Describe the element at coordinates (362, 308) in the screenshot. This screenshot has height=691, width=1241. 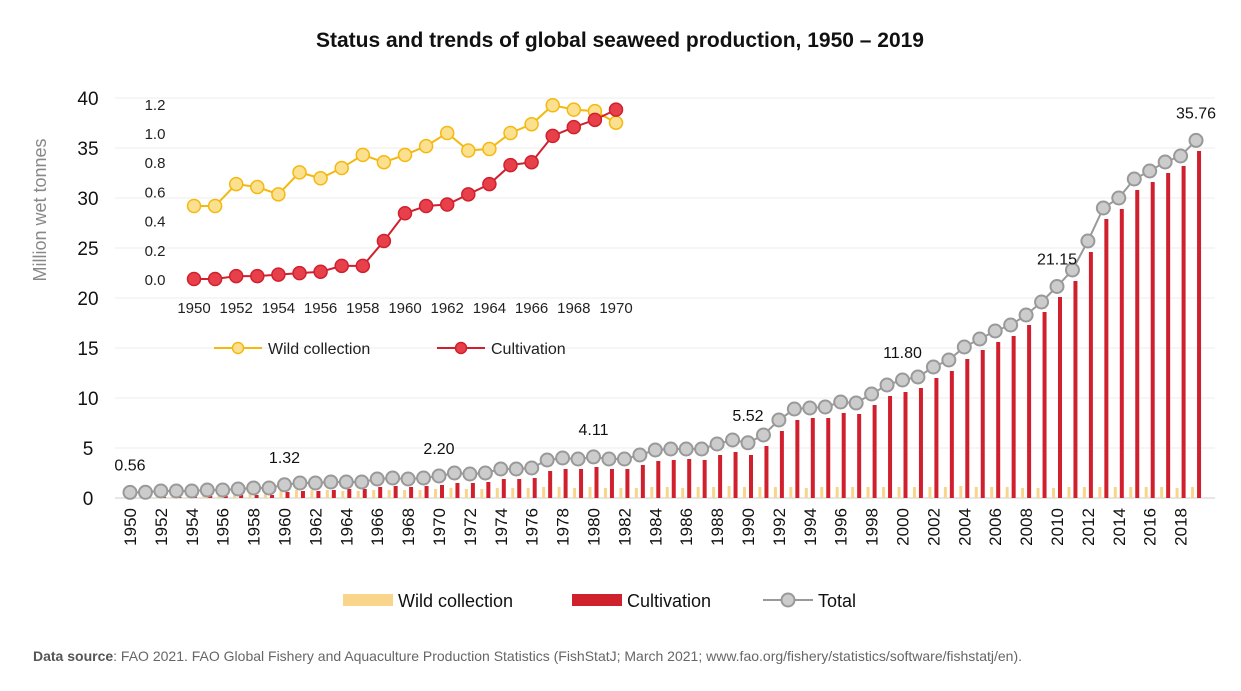
I see `inset-x-tick-label: 1958` at that location.